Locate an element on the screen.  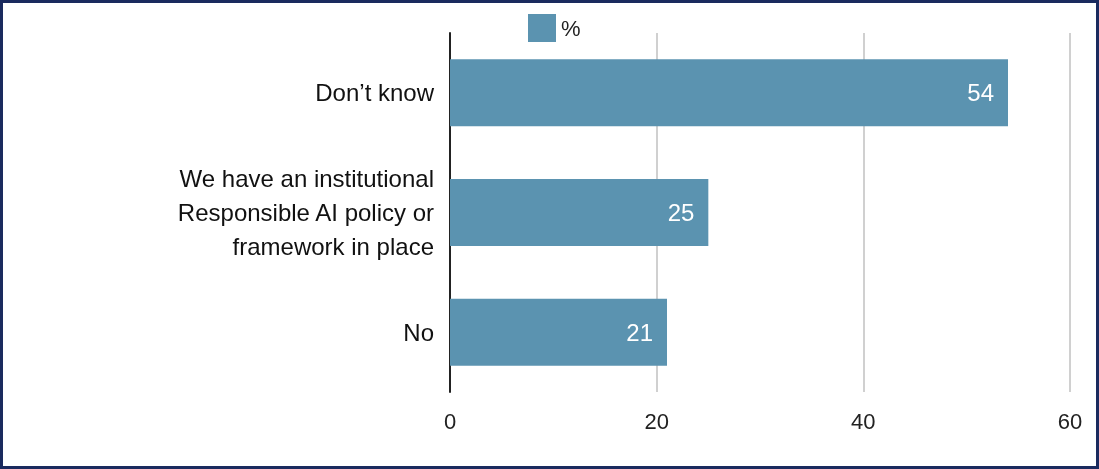
x-tick-label: 60 is located at coordinates (1070, 421).